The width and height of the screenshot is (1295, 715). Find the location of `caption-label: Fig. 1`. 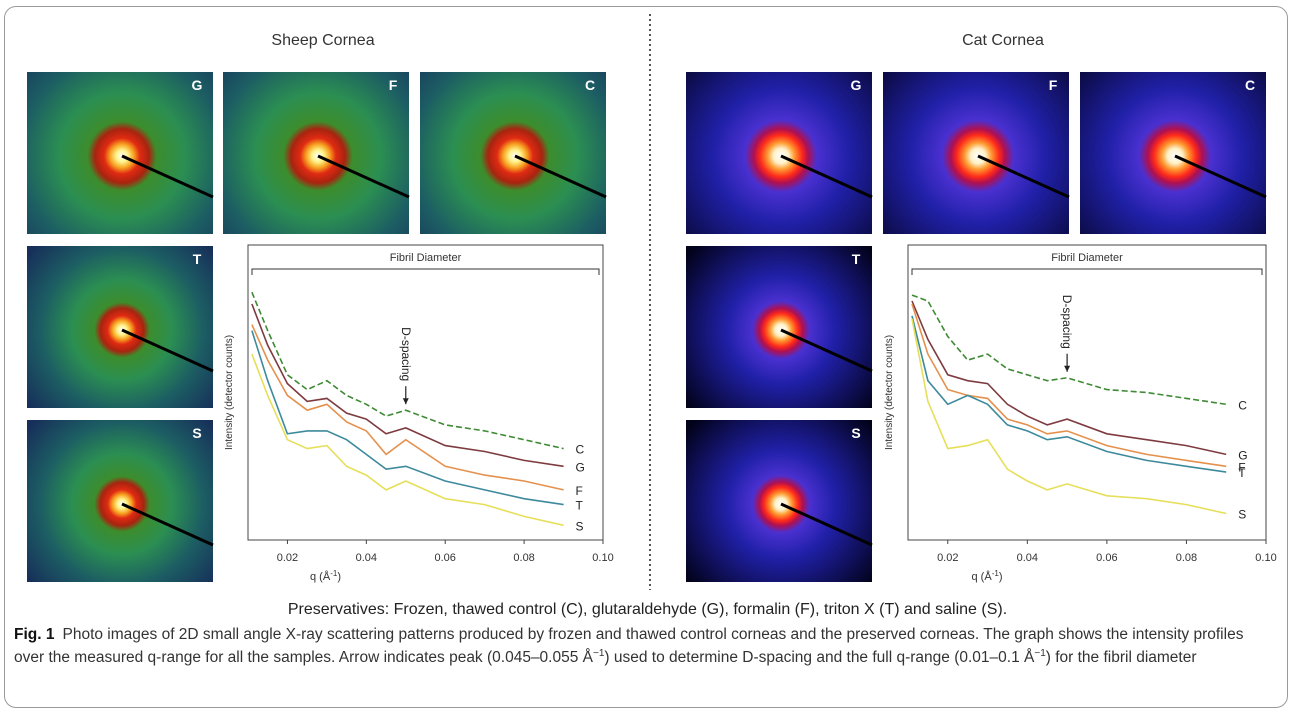

caption-label: Fig. 1 is located at coordinates (34, 634).